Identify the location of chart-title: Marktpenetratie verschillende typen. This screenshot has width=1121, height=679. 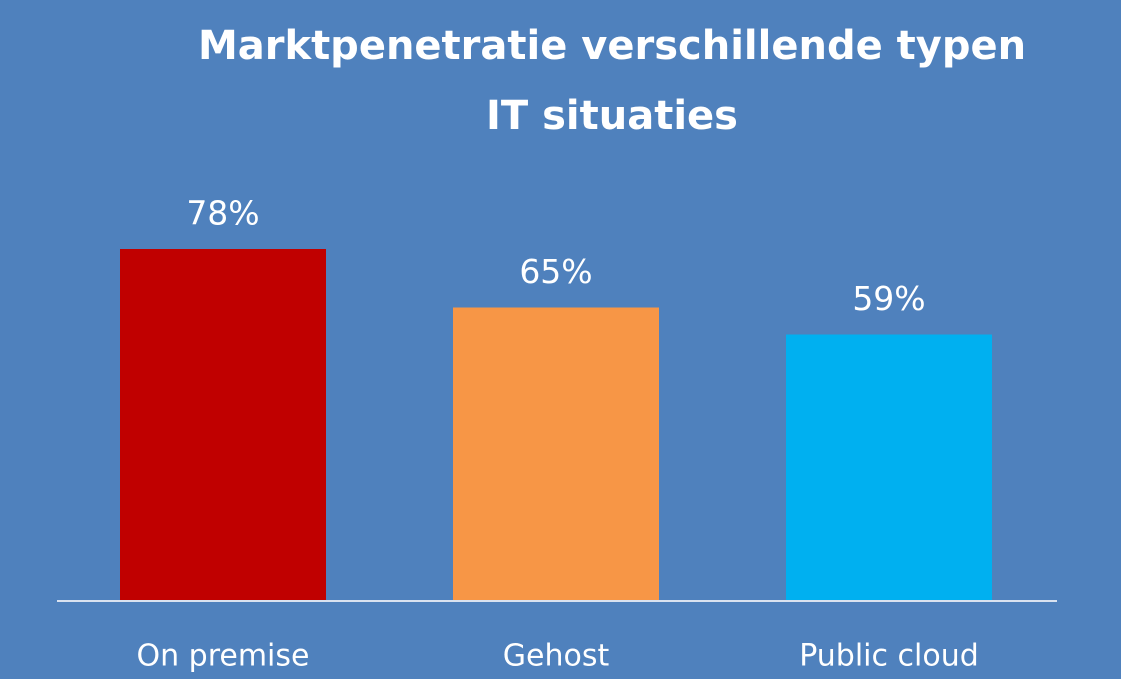
(612, 46).